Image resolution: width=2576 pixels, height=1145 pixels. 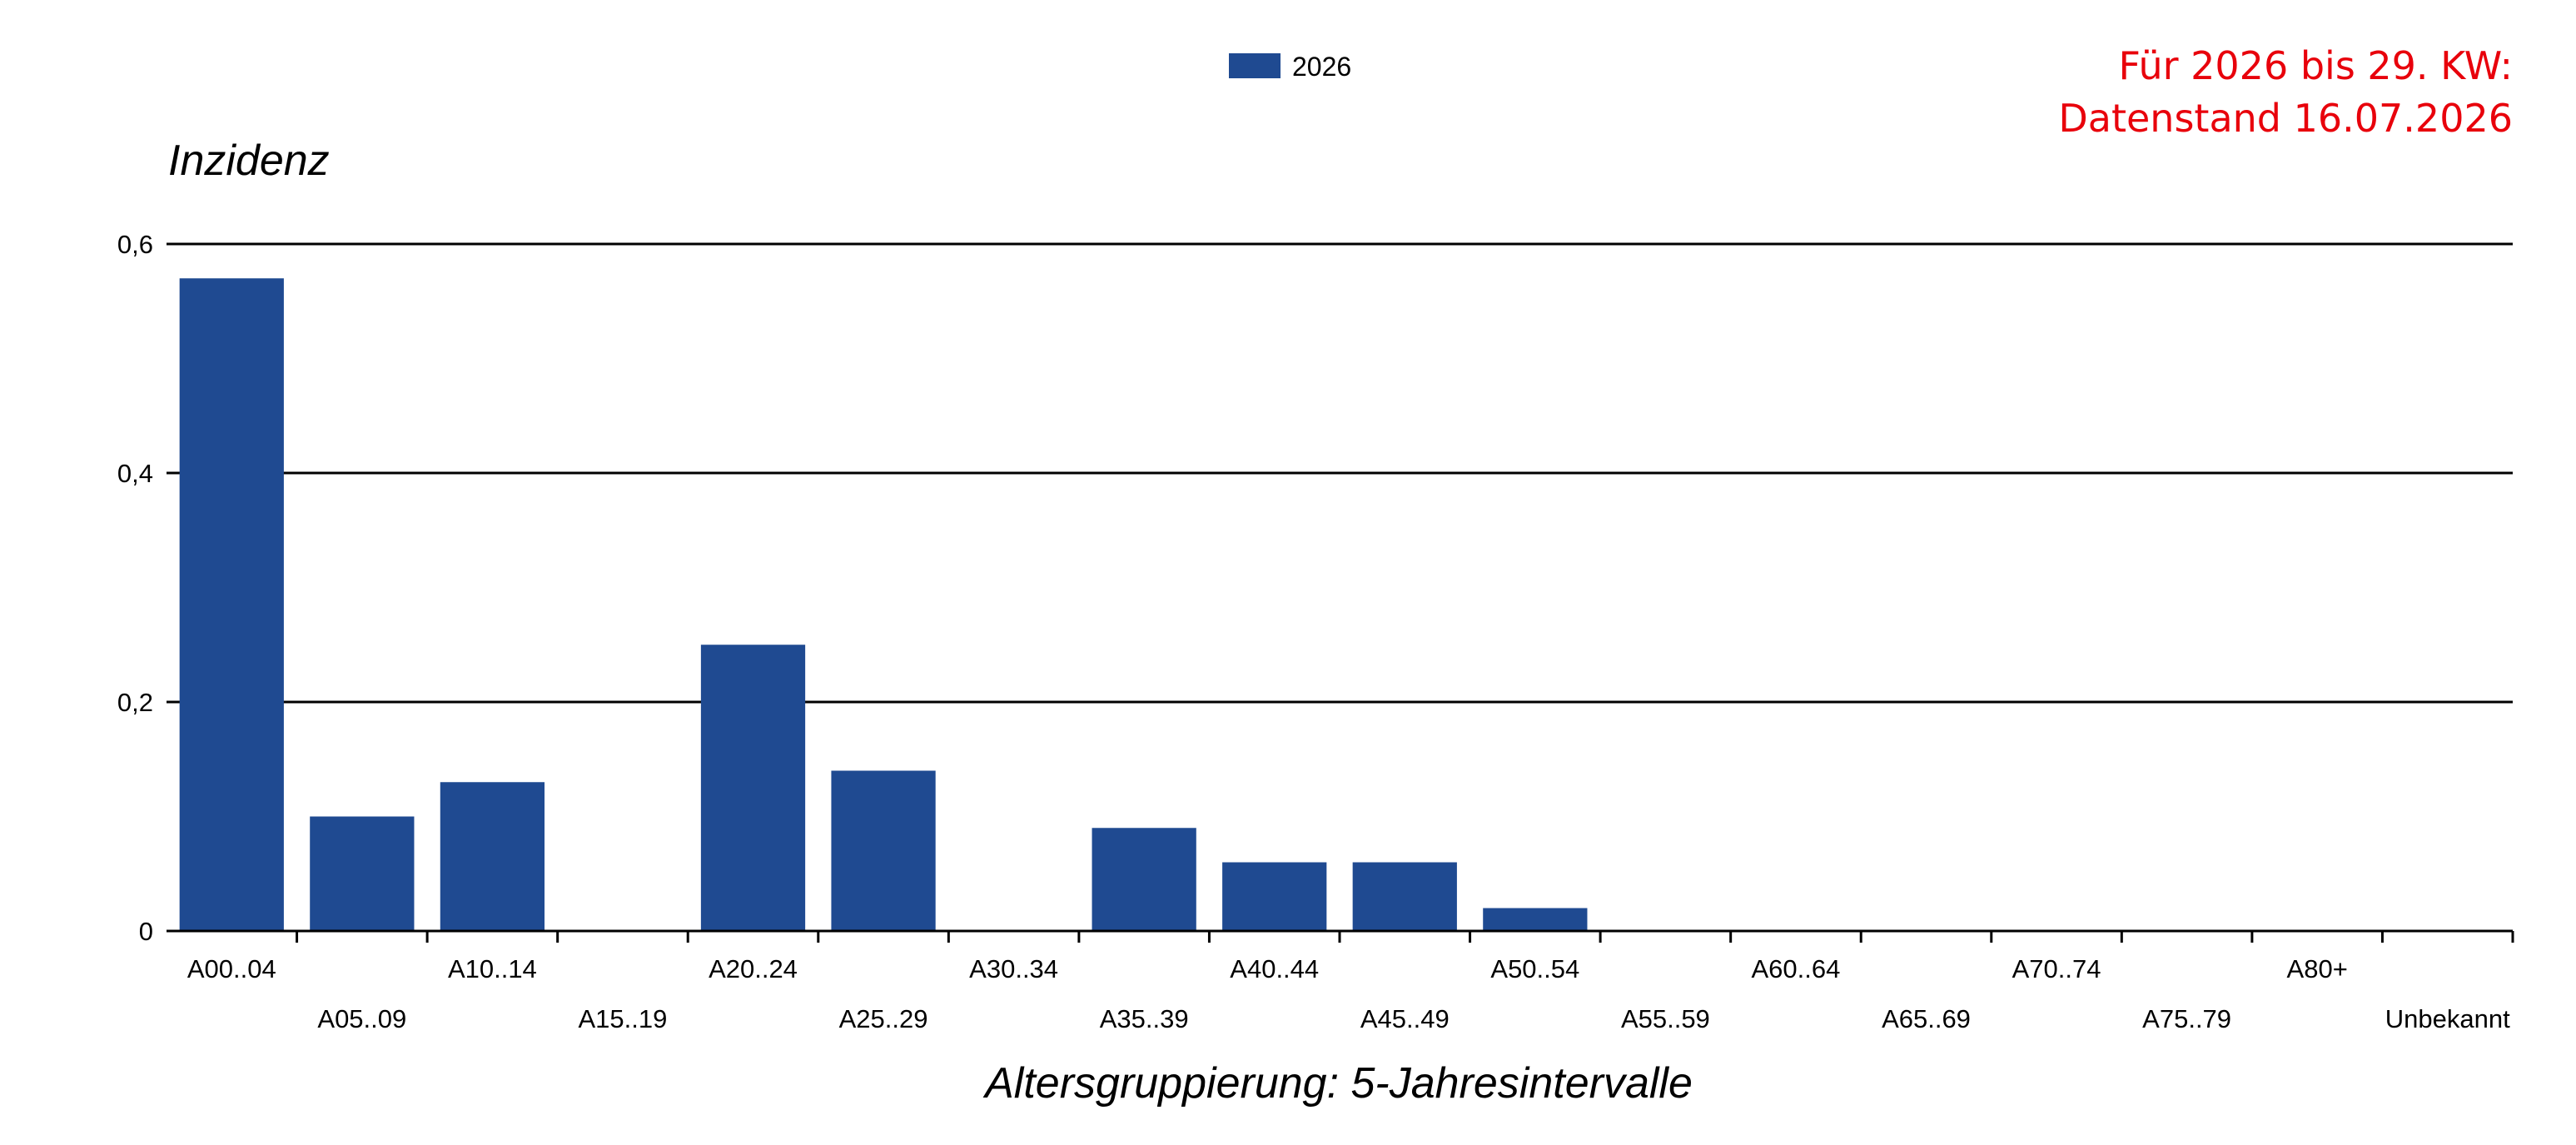 What do you see at coordinates (135, 588) in the screenshot?
I see `y-tick-labels: 0 0,2 0,4 0,6` at bounding box center [135, 588].